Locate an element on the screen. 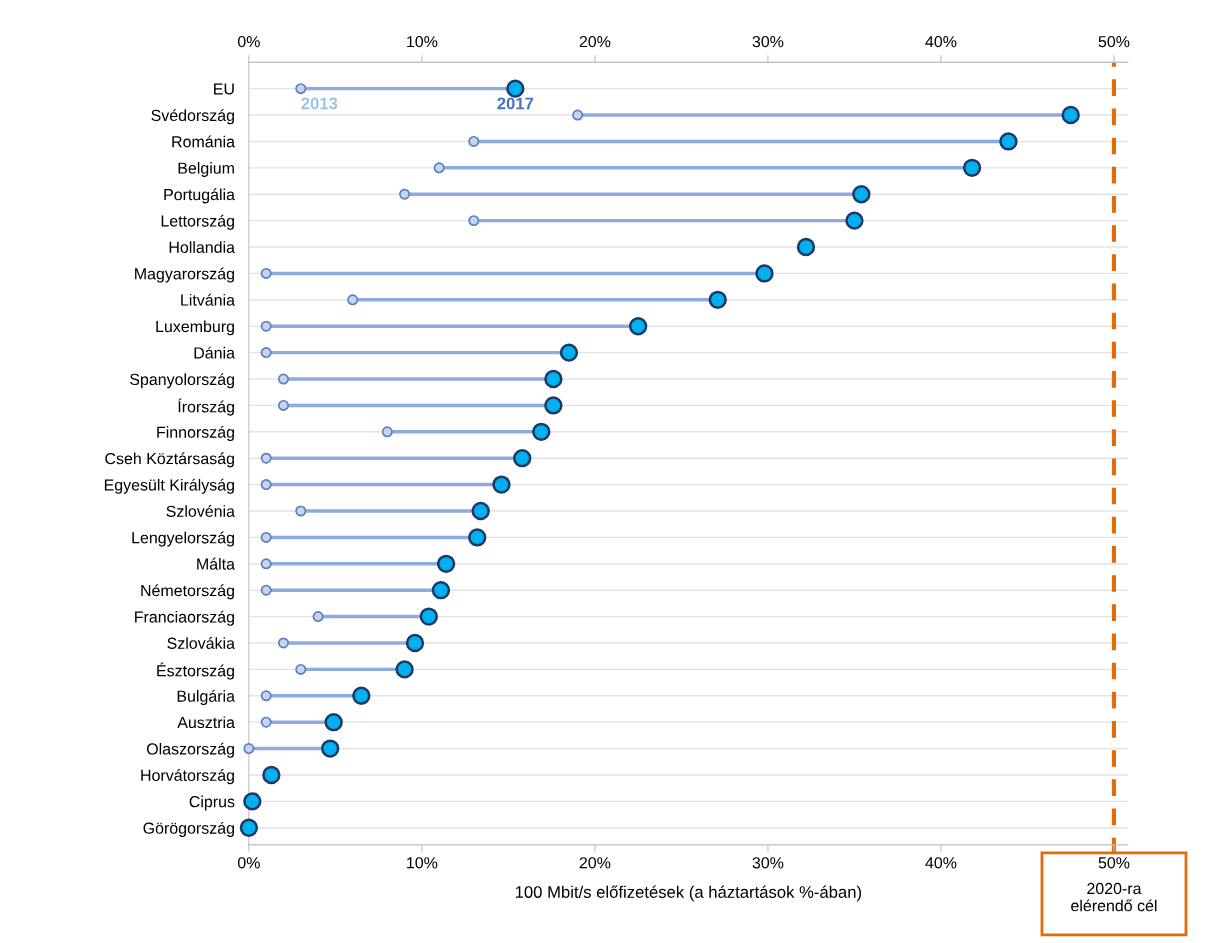 The width and height of the screenshot is (1214, 943). y-tick-label: Litvánia is located at coordinates (208, 299).